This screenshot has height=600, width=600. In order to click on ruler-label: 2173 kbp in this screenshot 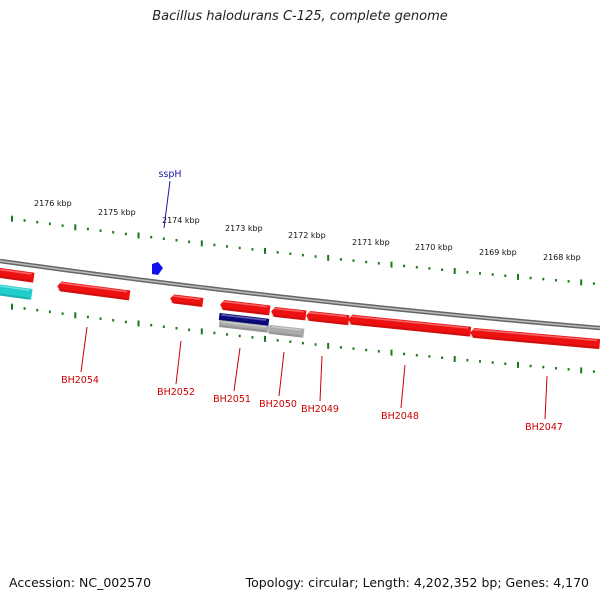, I will do `click(244, 228)`.